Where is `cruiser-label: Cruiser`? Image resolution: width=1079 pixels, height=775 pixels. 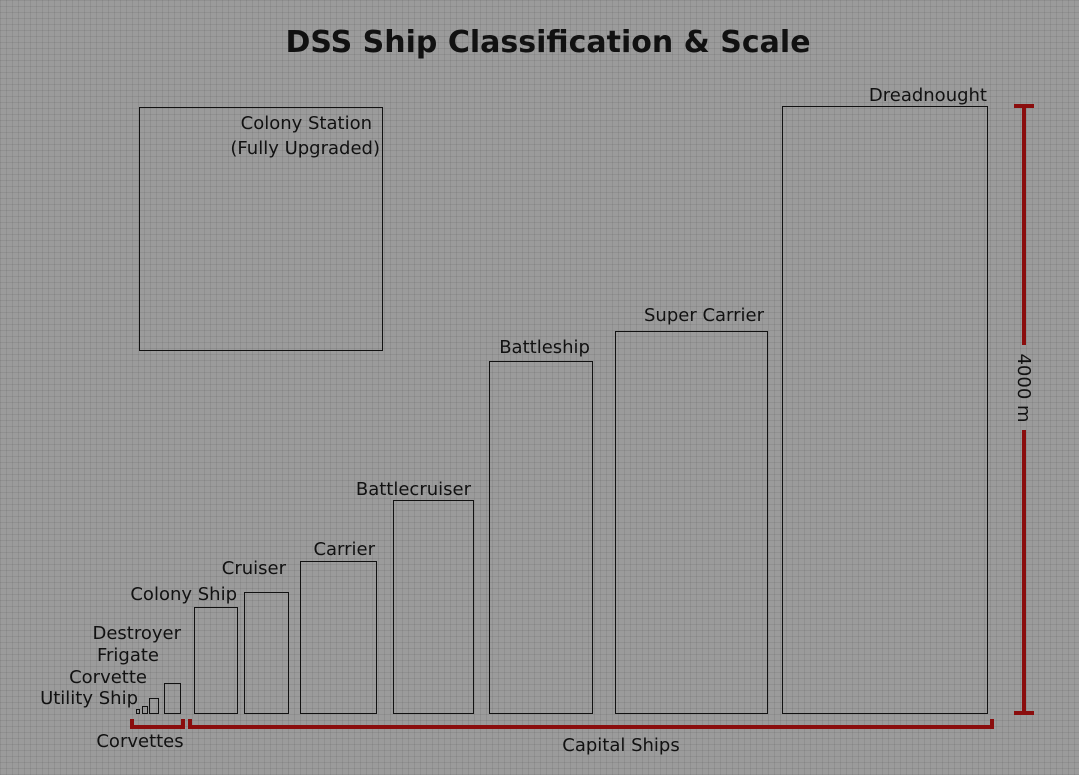
cruiser-label: Cruiser is located at coordinates (254, 568).